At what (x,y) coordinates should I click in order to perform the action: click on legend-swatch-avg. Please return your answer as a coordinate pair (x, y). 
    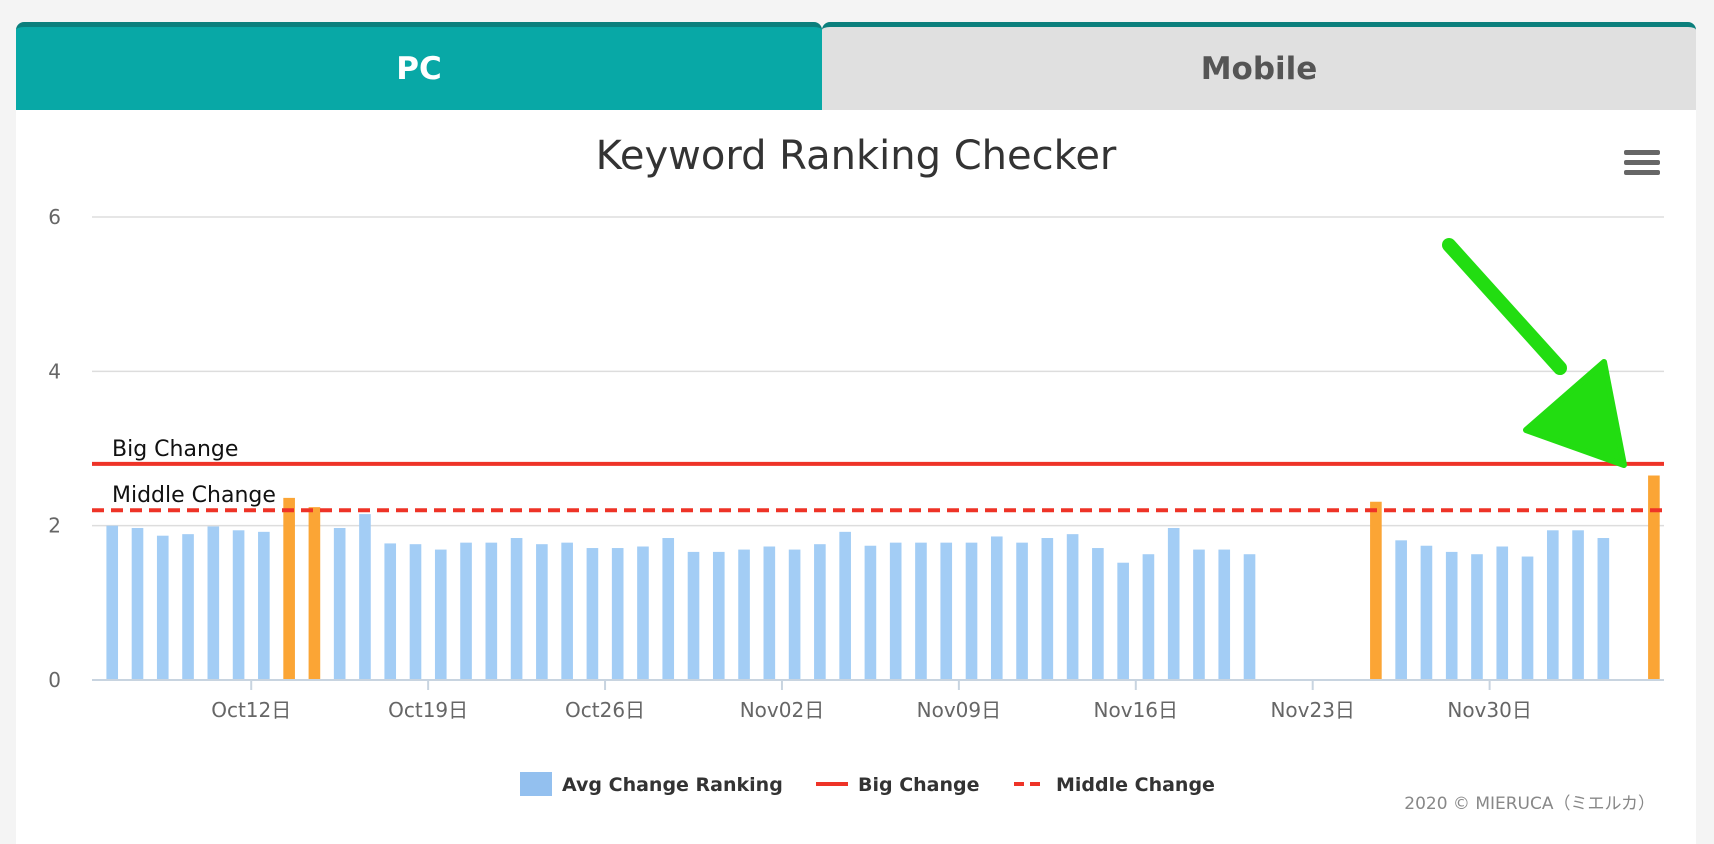
    Looking at the image, I should click on (536, 784).